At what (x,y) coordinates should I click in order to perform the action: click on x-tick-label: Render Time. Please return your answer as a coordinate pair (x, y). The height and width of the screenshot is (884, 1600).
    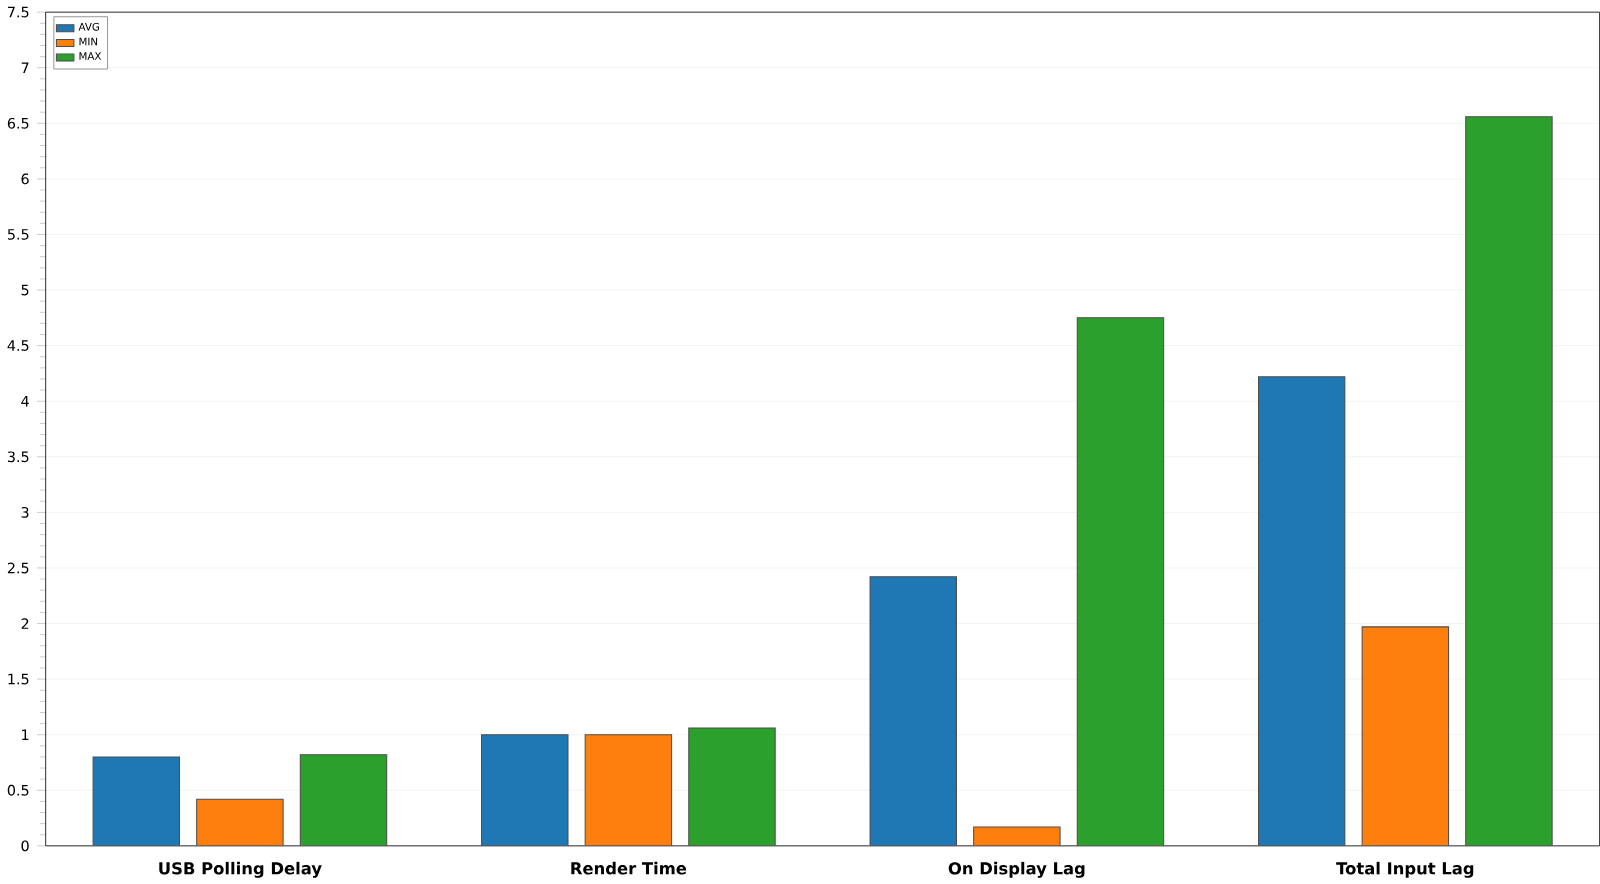
    Looking at the image, I should click on (629, 868).